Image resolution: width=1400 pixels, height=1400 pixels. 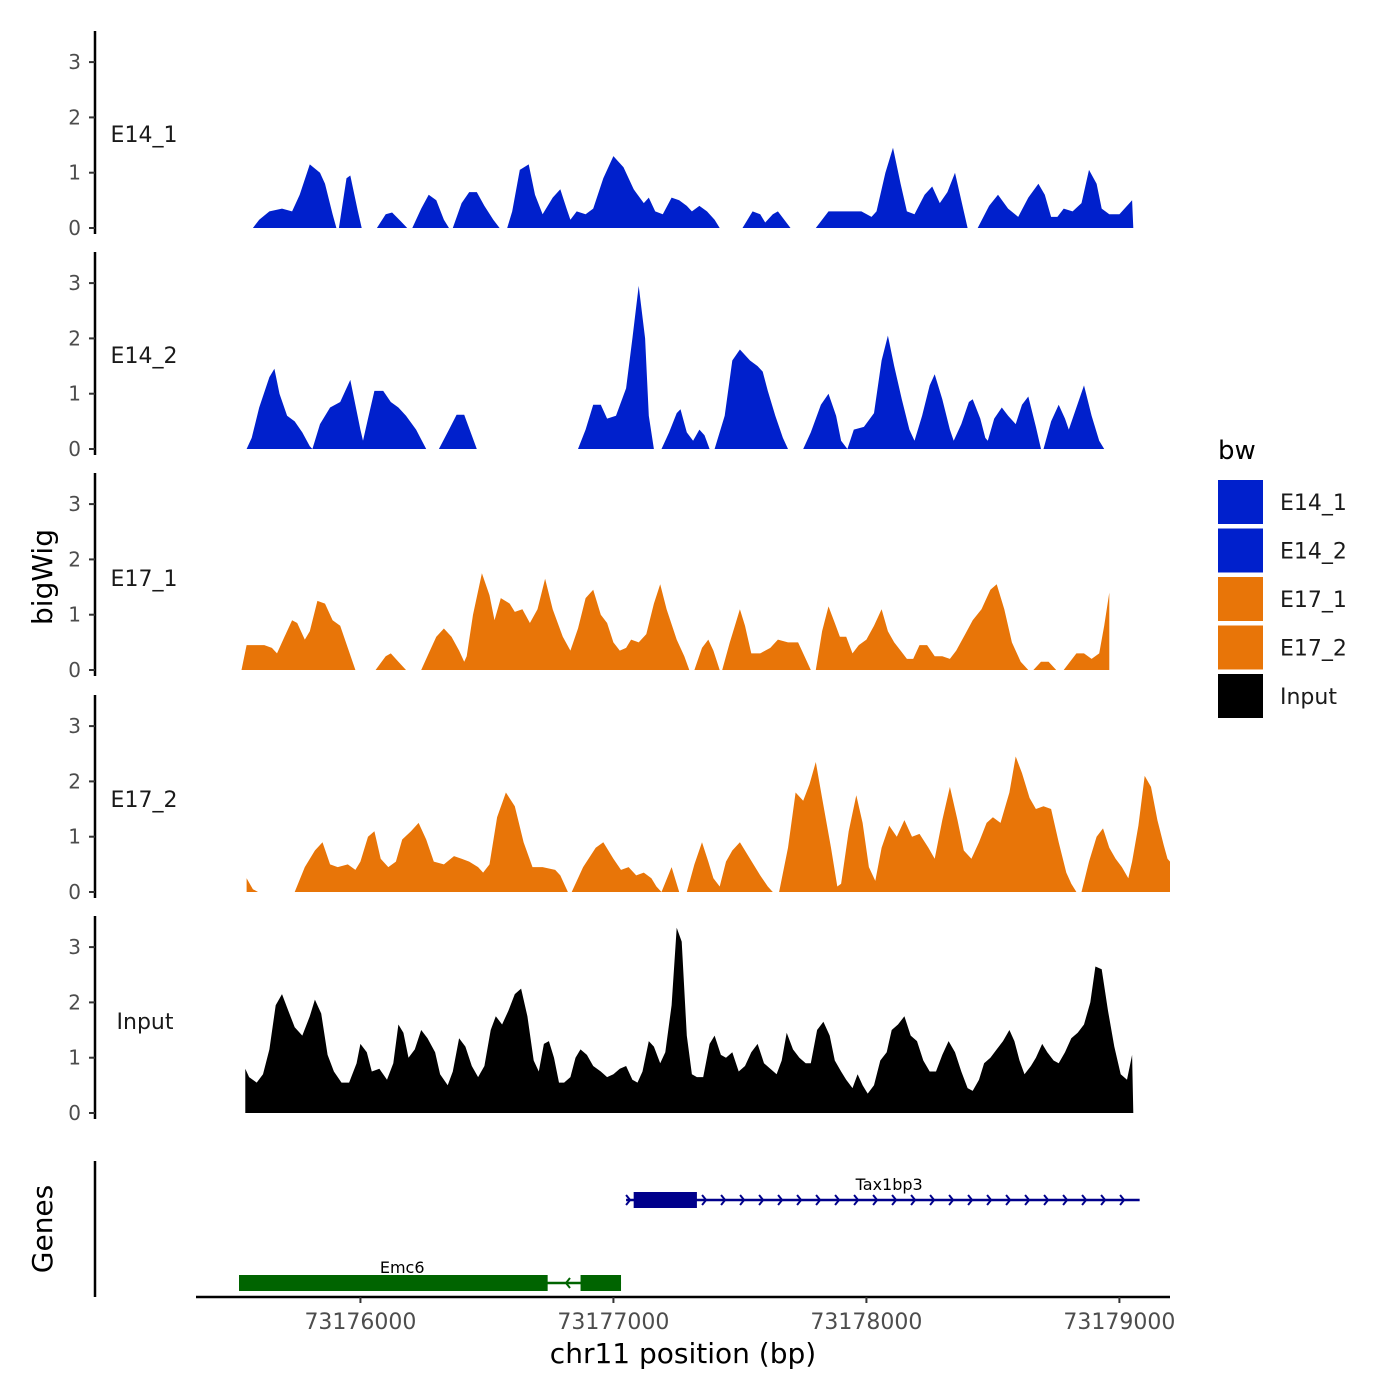 What do you see at coordinates (430, 1274) in the screenshot?
I see `gene-Emc6: Emc6` at bounding box center [430, 1274].